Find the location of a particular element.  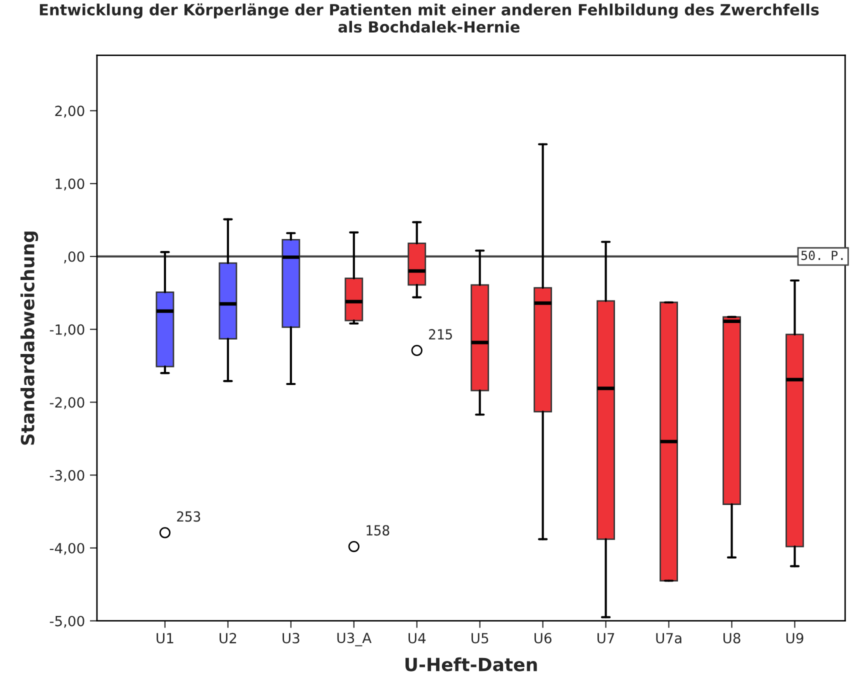

chart-title: Entwicklung der Körperlänge der Patienten mit einer anderen Fehlbildung des Zwerchfells als Bochdalek-Hernie is located at coordinates (429, 18).